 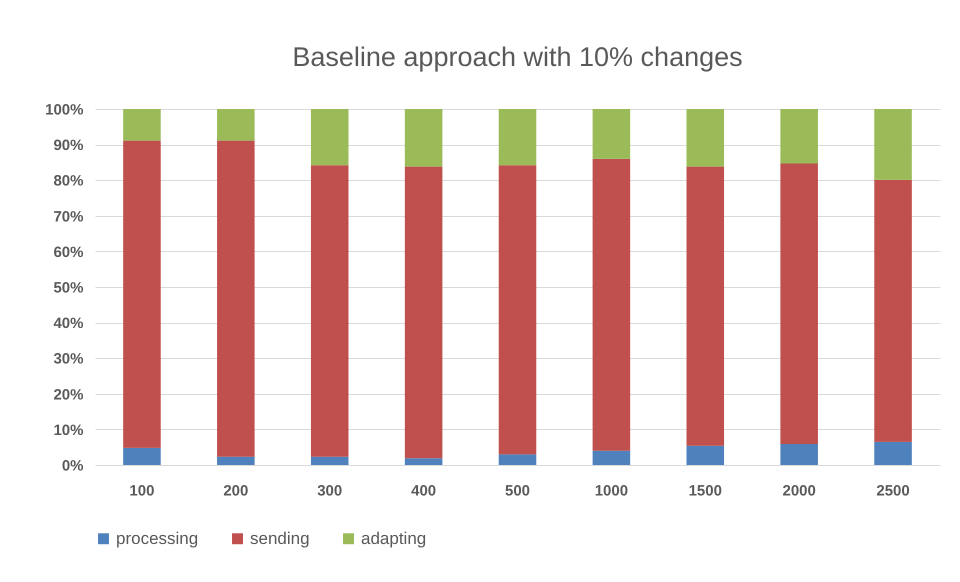 I want to click on x-tick-label: 2500, so click(x=893, y=491).